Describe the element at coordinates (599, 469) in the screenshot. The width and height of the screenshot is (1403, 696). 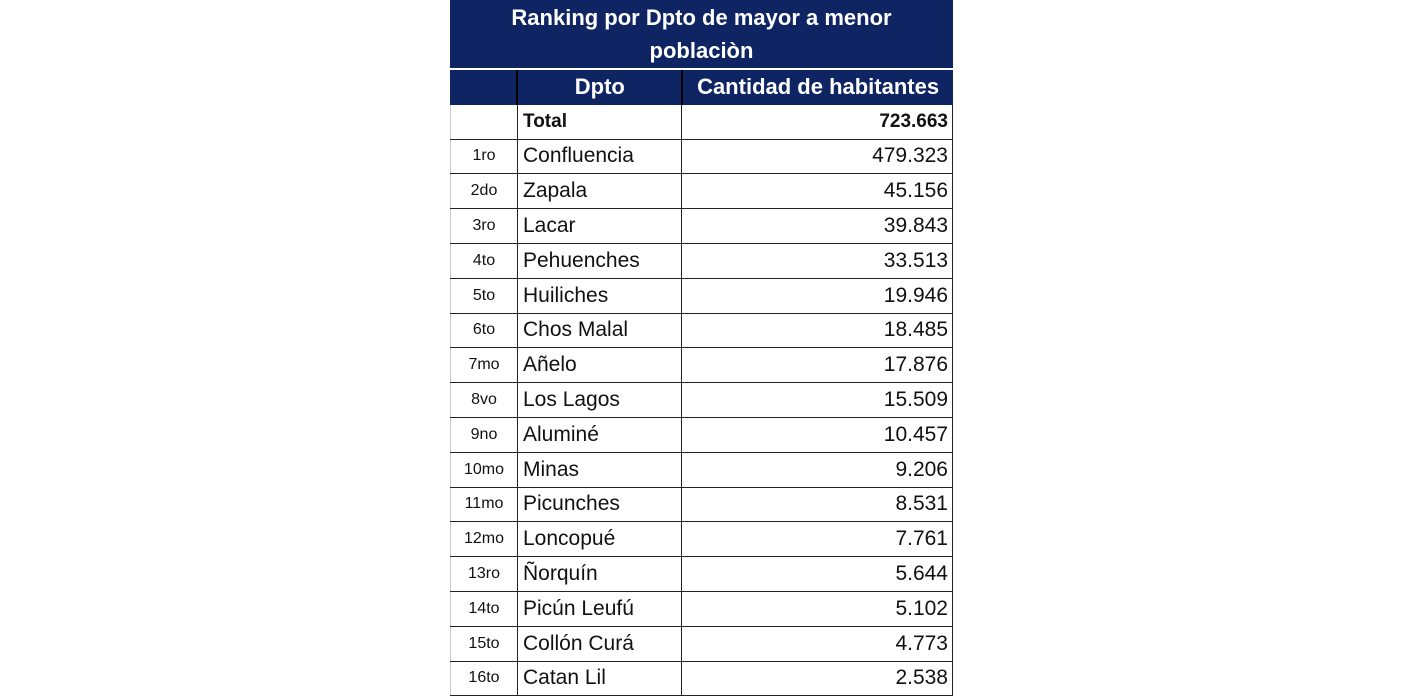
I see `dpto-cell: Minas` at that location.